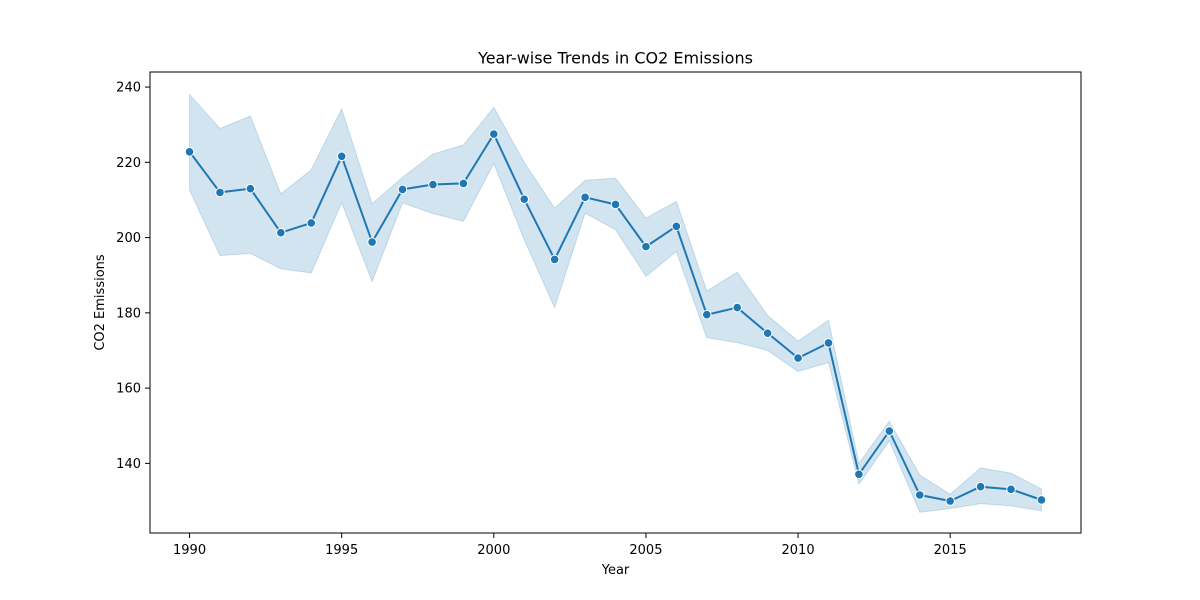 This screenshot has width=1200, height=600. What do you see at coordinates (615, 58) in the screenshot?
I see `chart-title: Year-wise Trends in CO2 Emissions` at bounding box center [615, 58].